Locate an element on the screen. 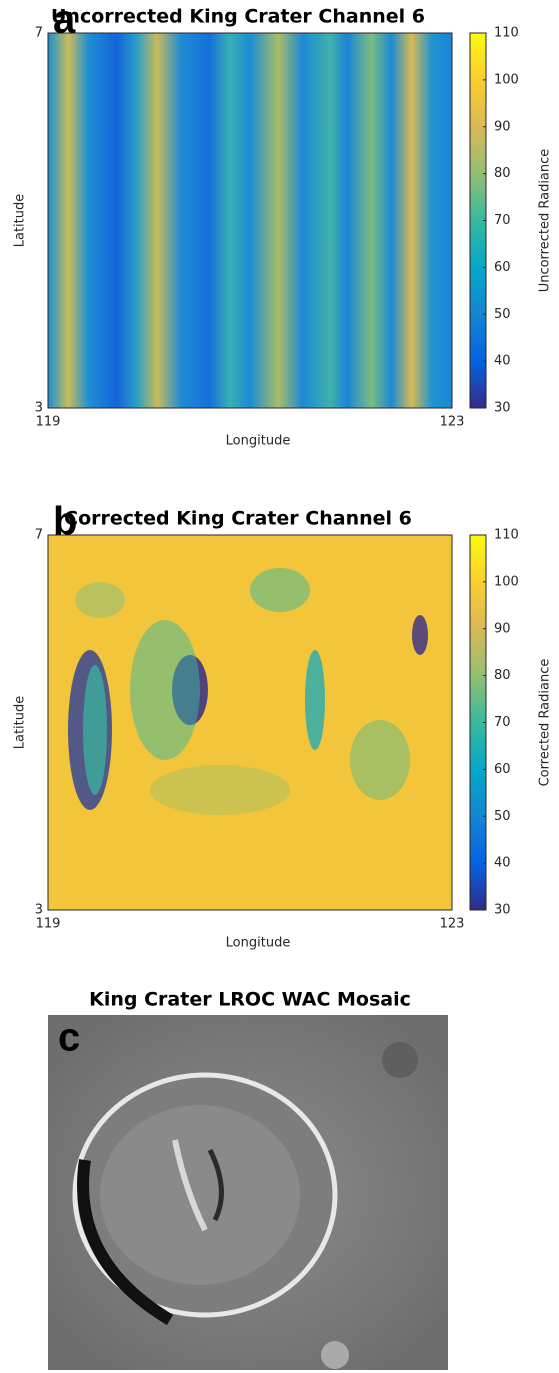 Image resolution: width=559 pixels, height=1373 pixels. panel-label: c is located at coordinates (69, 1038).